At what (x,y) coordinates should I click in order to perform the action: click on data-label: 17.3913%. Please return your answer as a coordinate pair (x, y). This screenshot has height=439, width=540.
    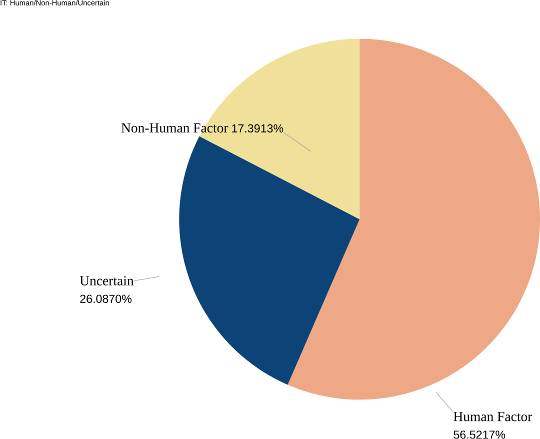
    Looking at the image, I should click on (258, 128).